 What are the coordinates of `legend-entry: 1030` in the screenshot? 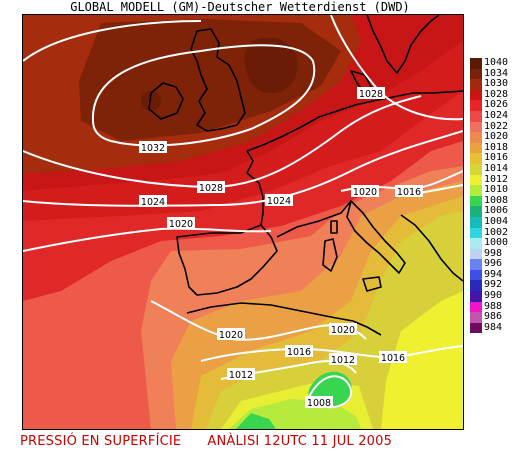 It's located at (494, 84).